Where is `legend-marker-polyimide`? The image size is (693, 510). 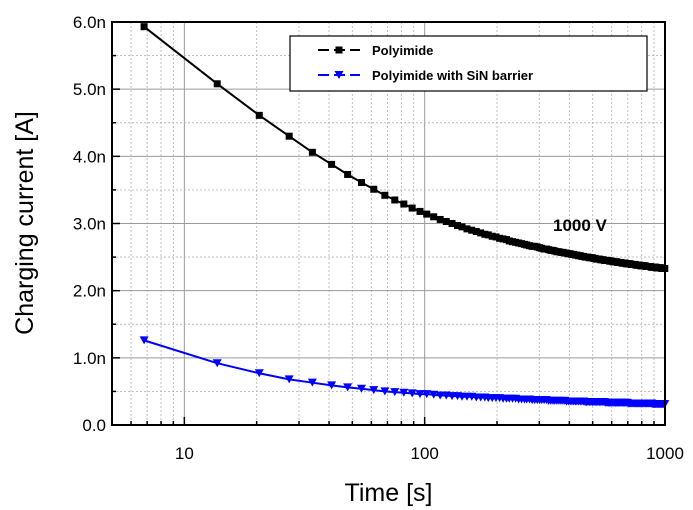
legend-marker-polyimide is located at coordinates (339, 50).